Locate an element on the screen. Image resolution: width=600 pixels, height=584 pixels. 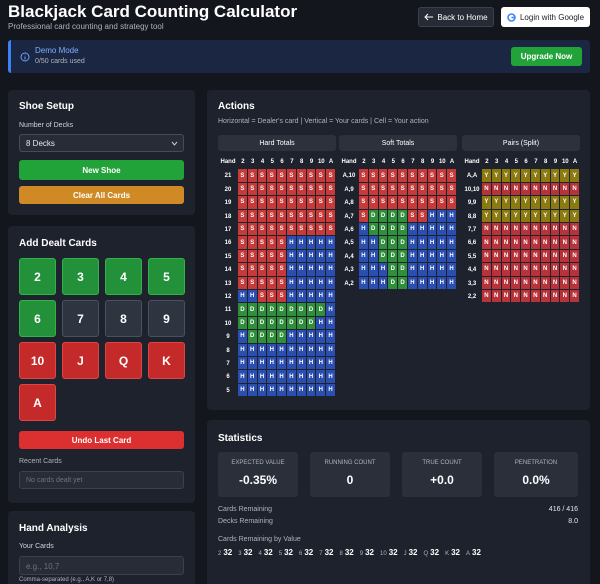
card-button: 10 is located at coordinates (37, 360).